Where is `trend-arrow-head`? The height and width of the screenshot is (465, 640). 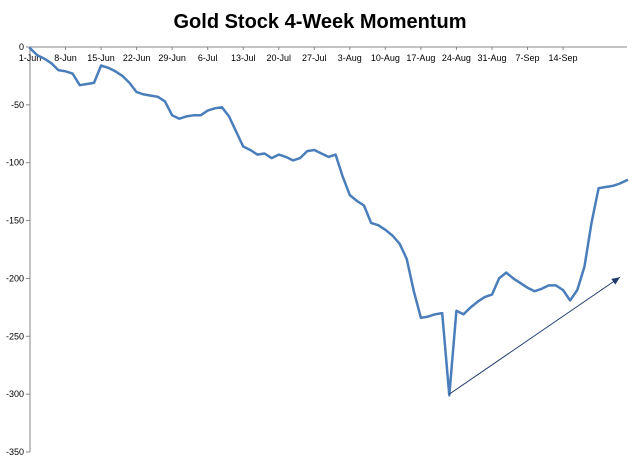 trend-arrow-head is located at coordinates (615, 281).